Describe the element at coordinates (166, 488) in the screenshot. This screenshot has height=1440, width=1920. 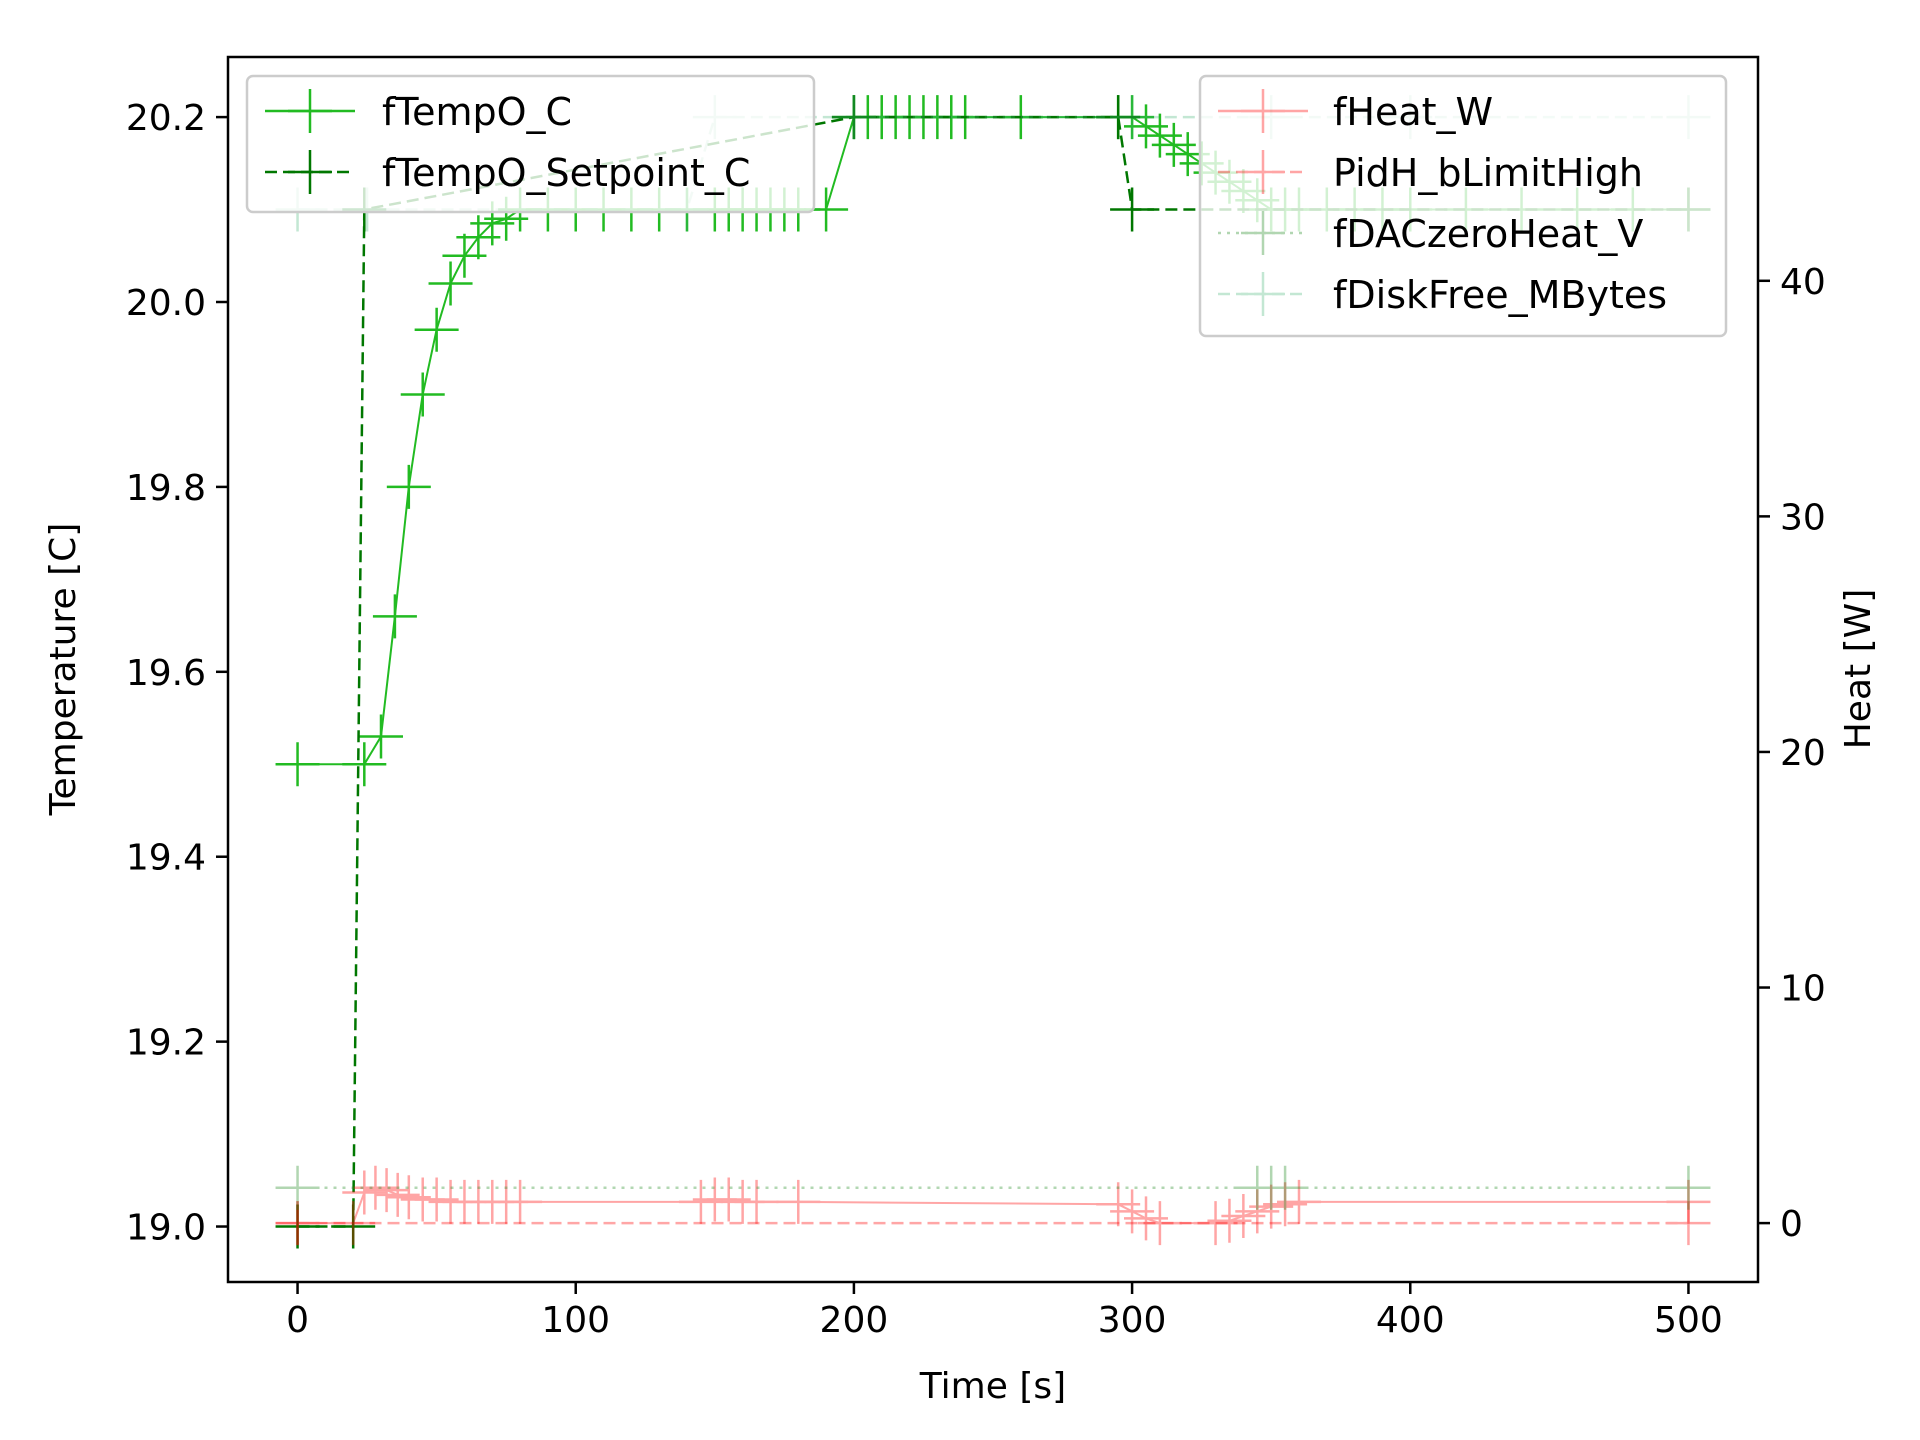
I see `y-left-tick-label-4: 19.8` at that location.